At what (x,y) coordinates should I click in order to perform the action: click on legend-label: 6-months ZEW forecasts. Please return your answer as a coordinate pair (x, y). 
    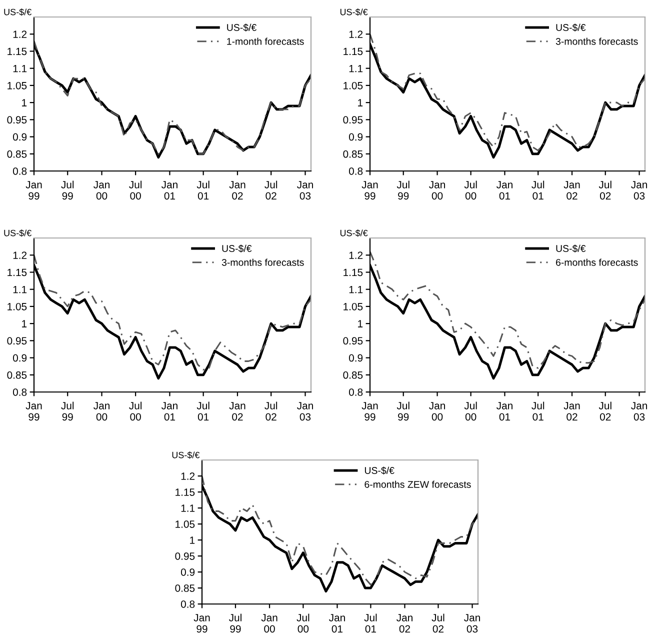
    Looking at the image, I should click on (417, 484).